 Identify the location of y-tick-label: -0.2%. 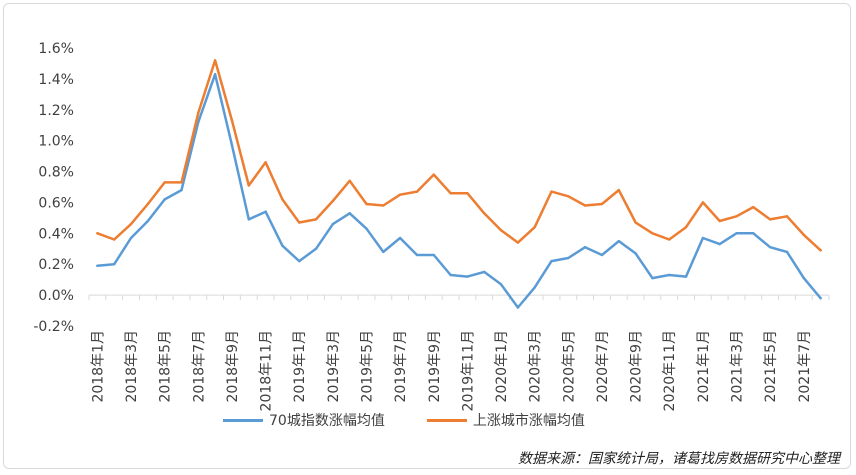
(53, 327).